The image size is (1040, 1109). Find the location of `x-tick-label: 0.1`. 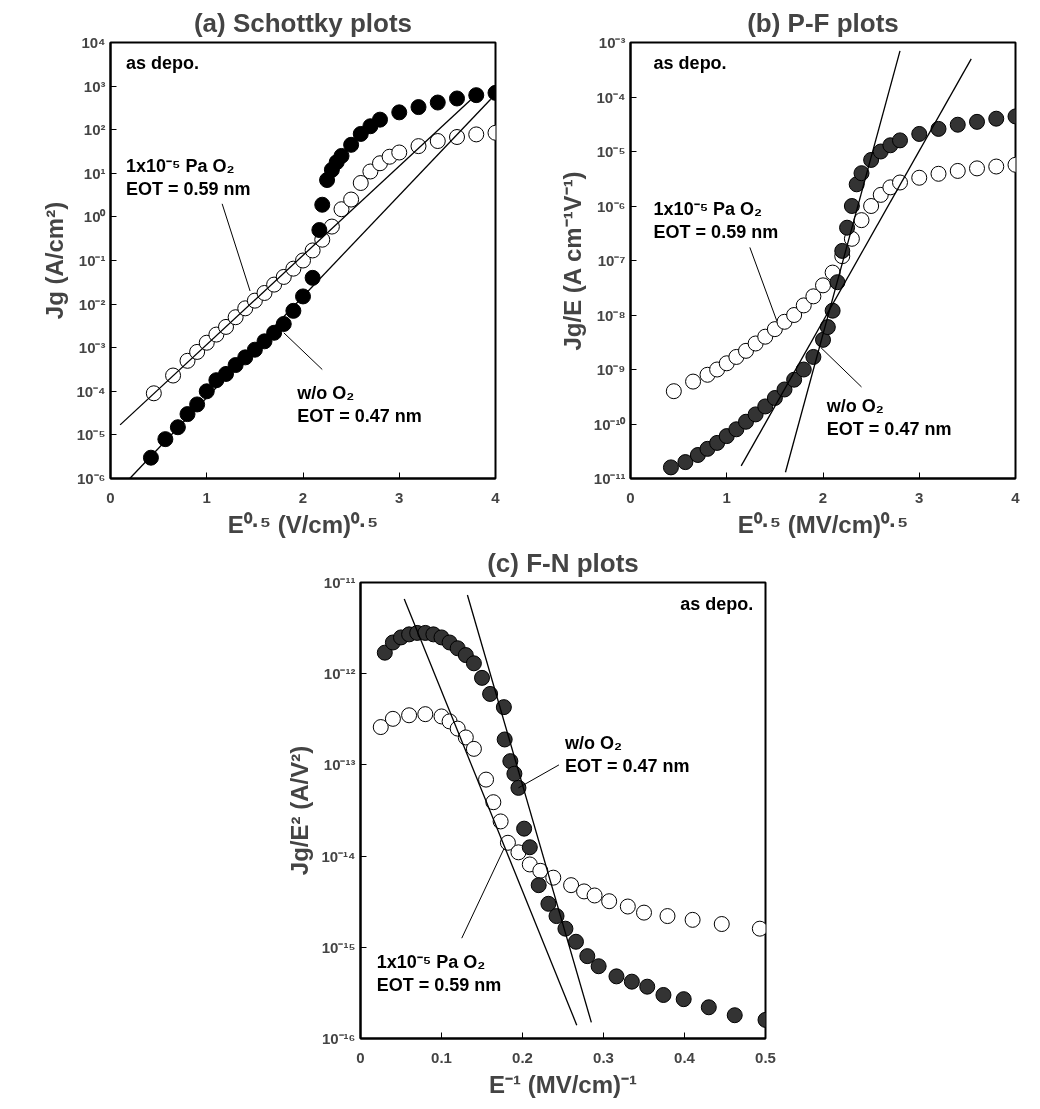

x-tick-label: 0.1 is located at coordinates (441, 1057).